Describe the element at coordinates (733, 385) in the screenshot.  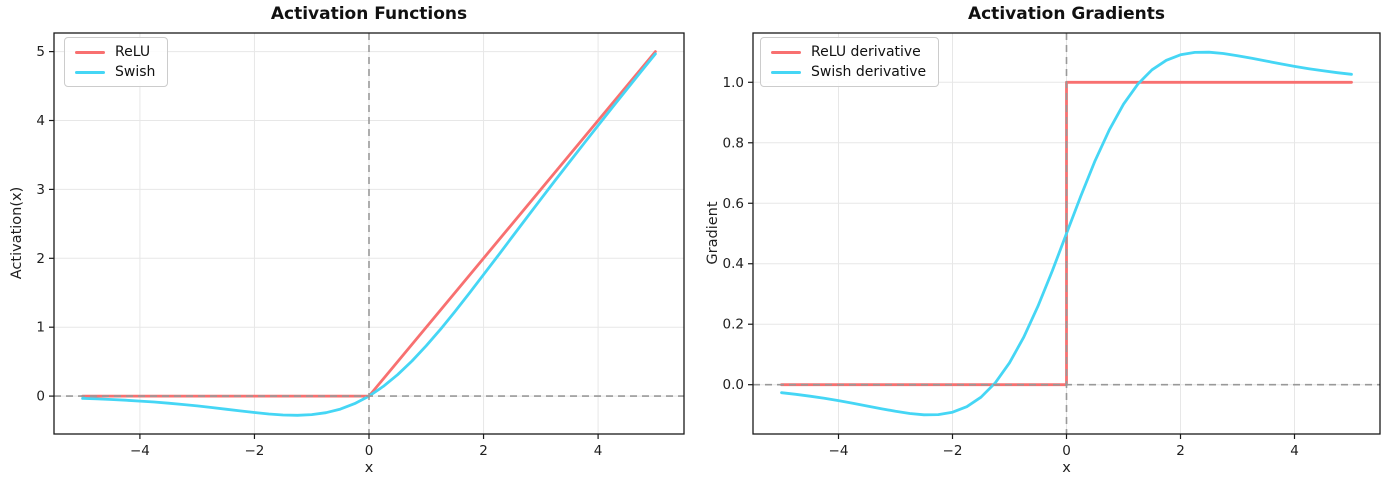
I see `y-tick-label: 0.0` at that location.